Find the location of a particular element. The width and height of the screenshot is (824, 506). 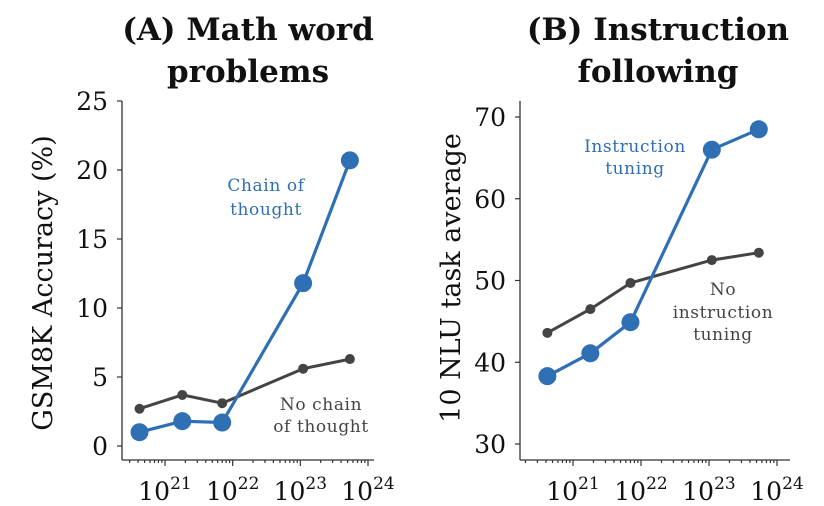

y-axis-label: GSM8K Accuracy (%) is located at coordinates (43, 282).